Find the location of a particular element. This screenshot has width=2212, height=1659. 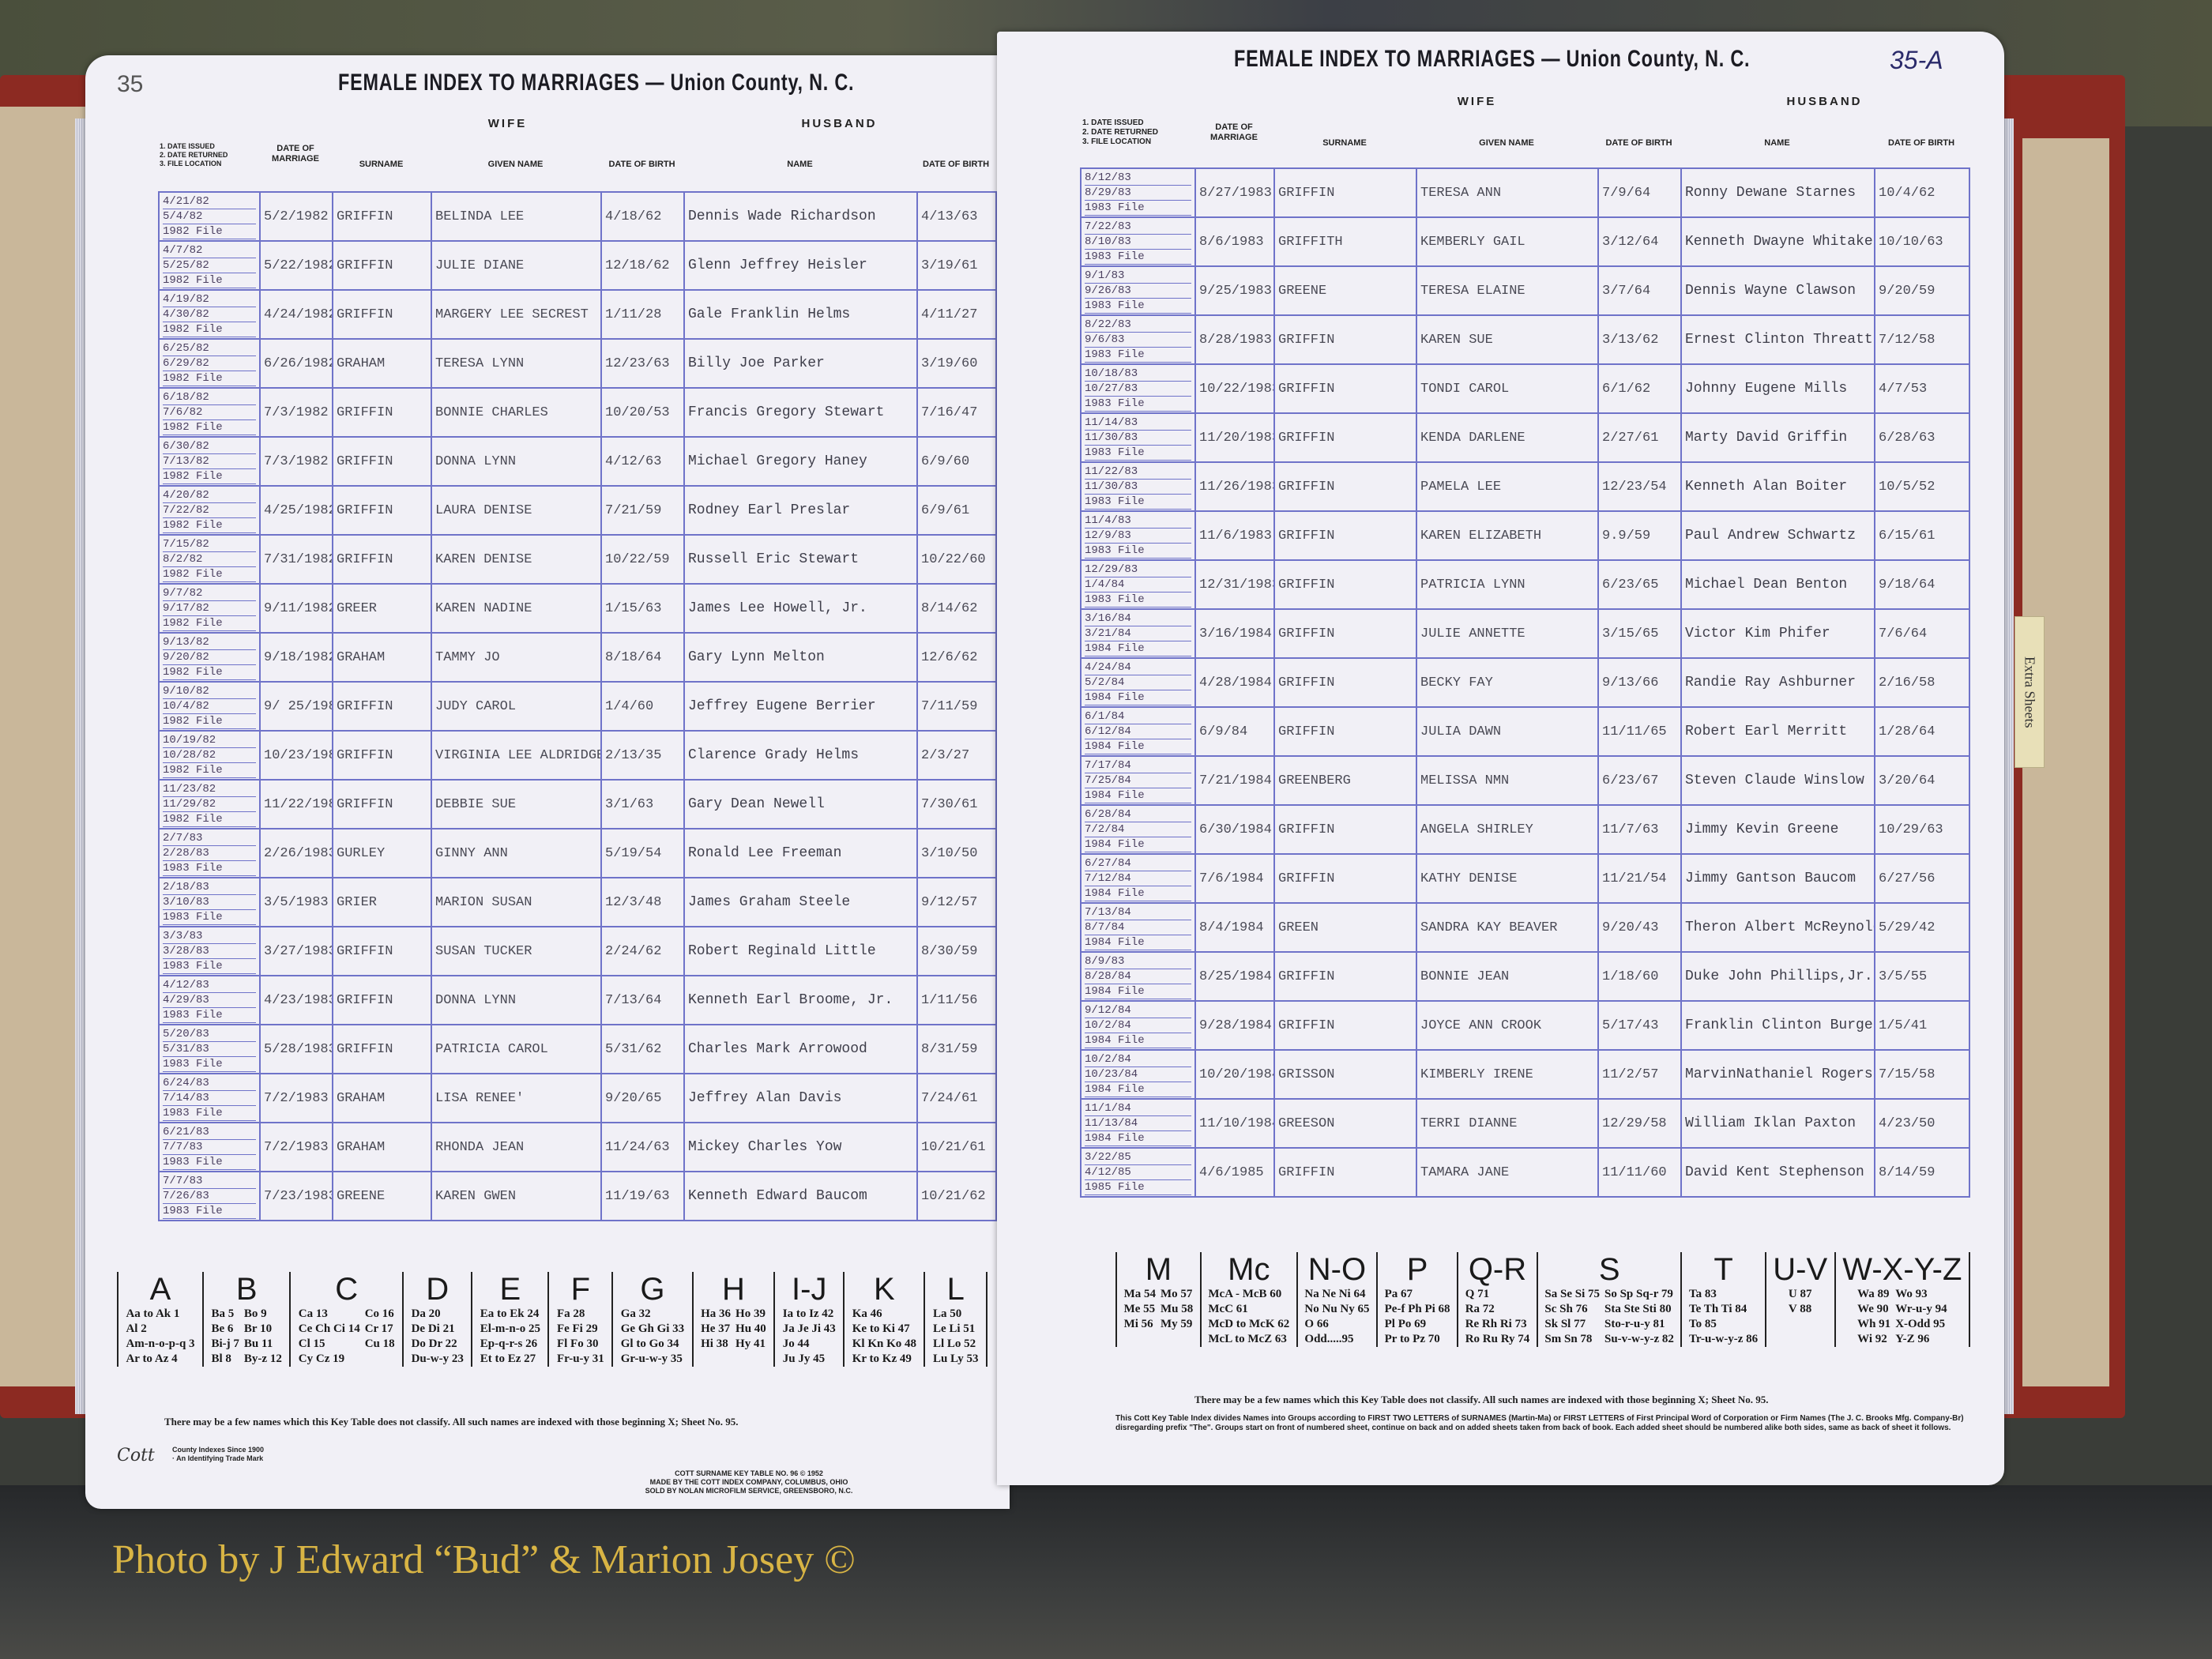

key-cell: Le Li 51 is located at coordinates (954, 1329).